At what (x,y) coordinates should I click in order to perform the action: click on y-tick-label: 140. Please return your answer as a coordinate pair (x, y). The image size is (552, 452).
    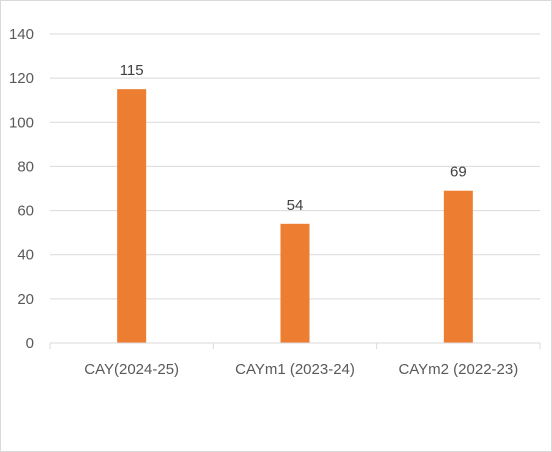
    Looking at the image, I should click on (21, 34).